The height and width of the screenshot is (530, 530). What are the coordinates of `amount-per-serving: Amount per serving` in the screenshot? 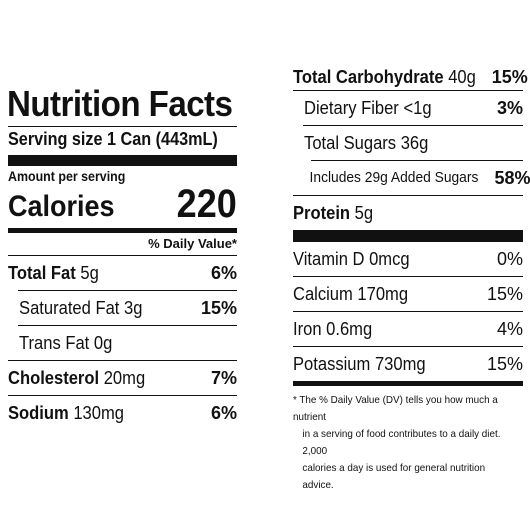 It's located at (67, 176).